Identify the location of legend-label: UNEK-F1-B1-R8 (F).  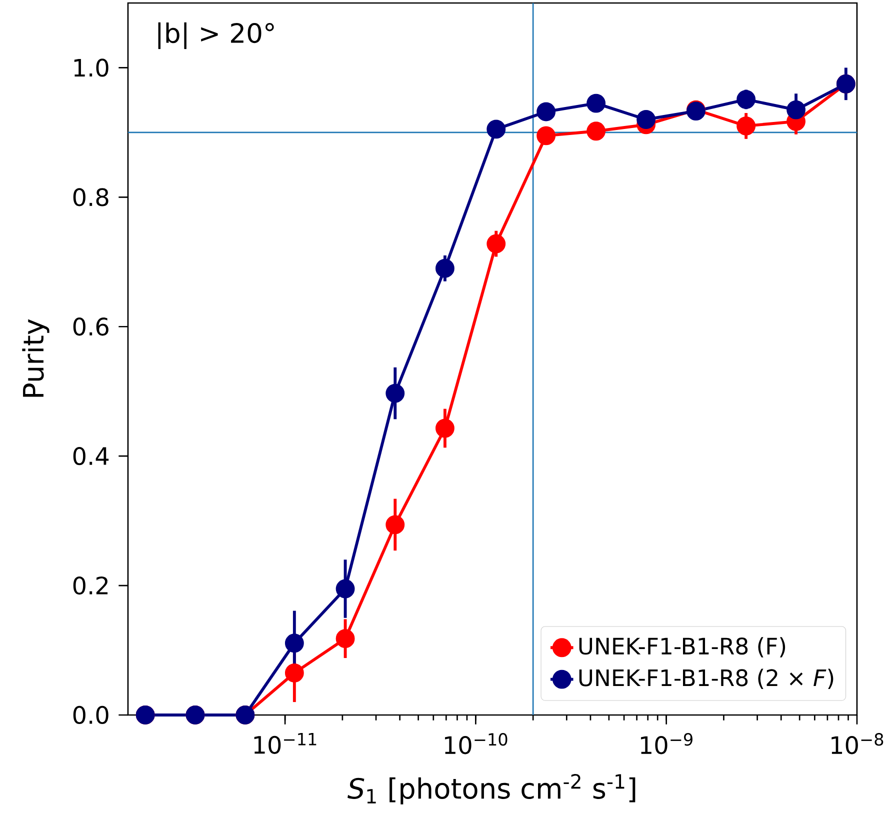
(682, 647).